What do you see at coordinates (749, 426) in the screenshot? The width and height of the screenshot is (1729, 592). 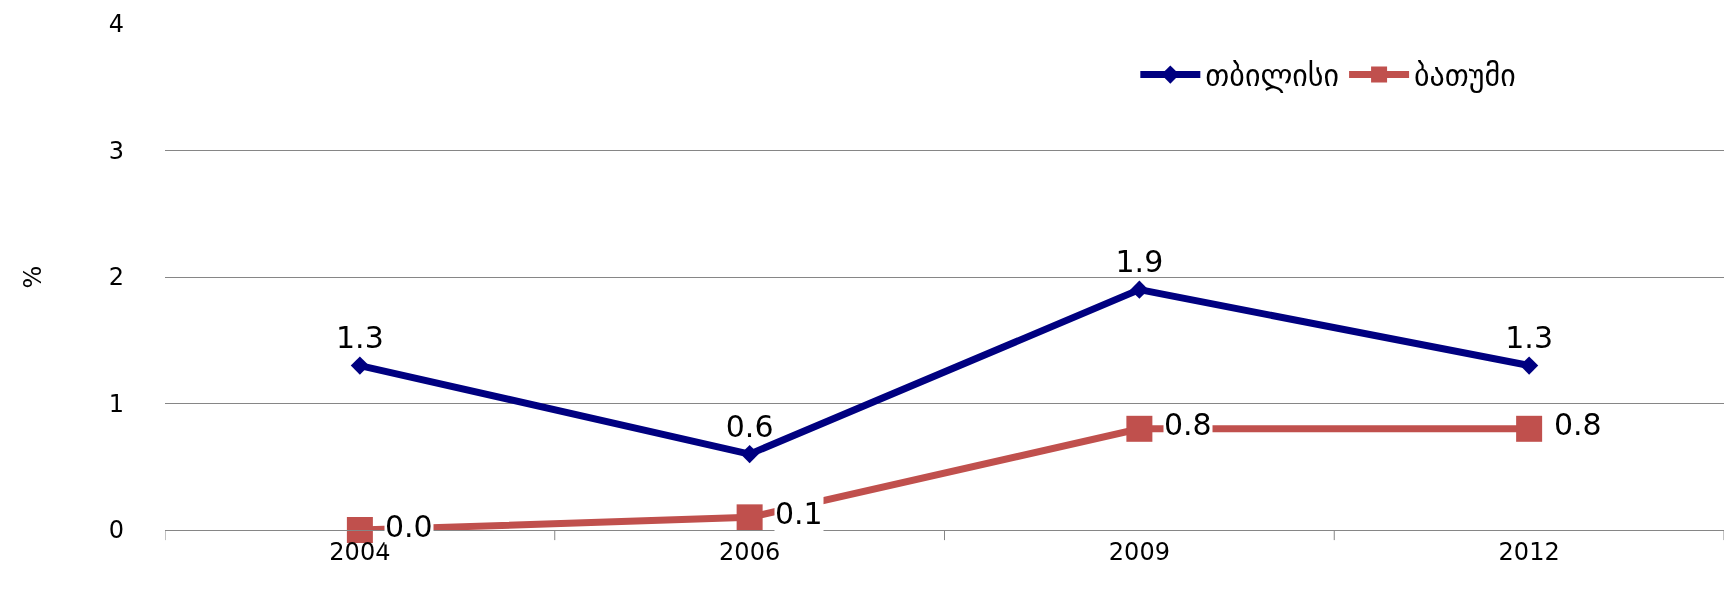 I see `data-label: 0.6` at bounding box center [749, 426].